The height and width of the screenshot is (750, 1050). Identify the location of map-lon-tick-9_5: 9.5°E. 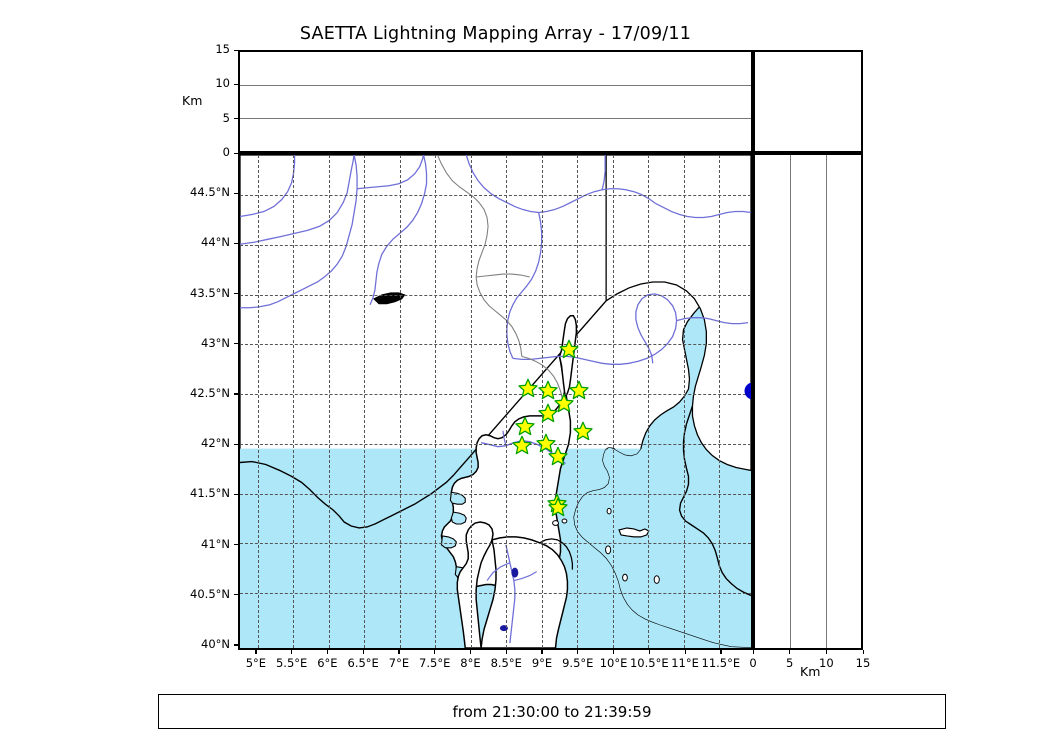
(578, 663).